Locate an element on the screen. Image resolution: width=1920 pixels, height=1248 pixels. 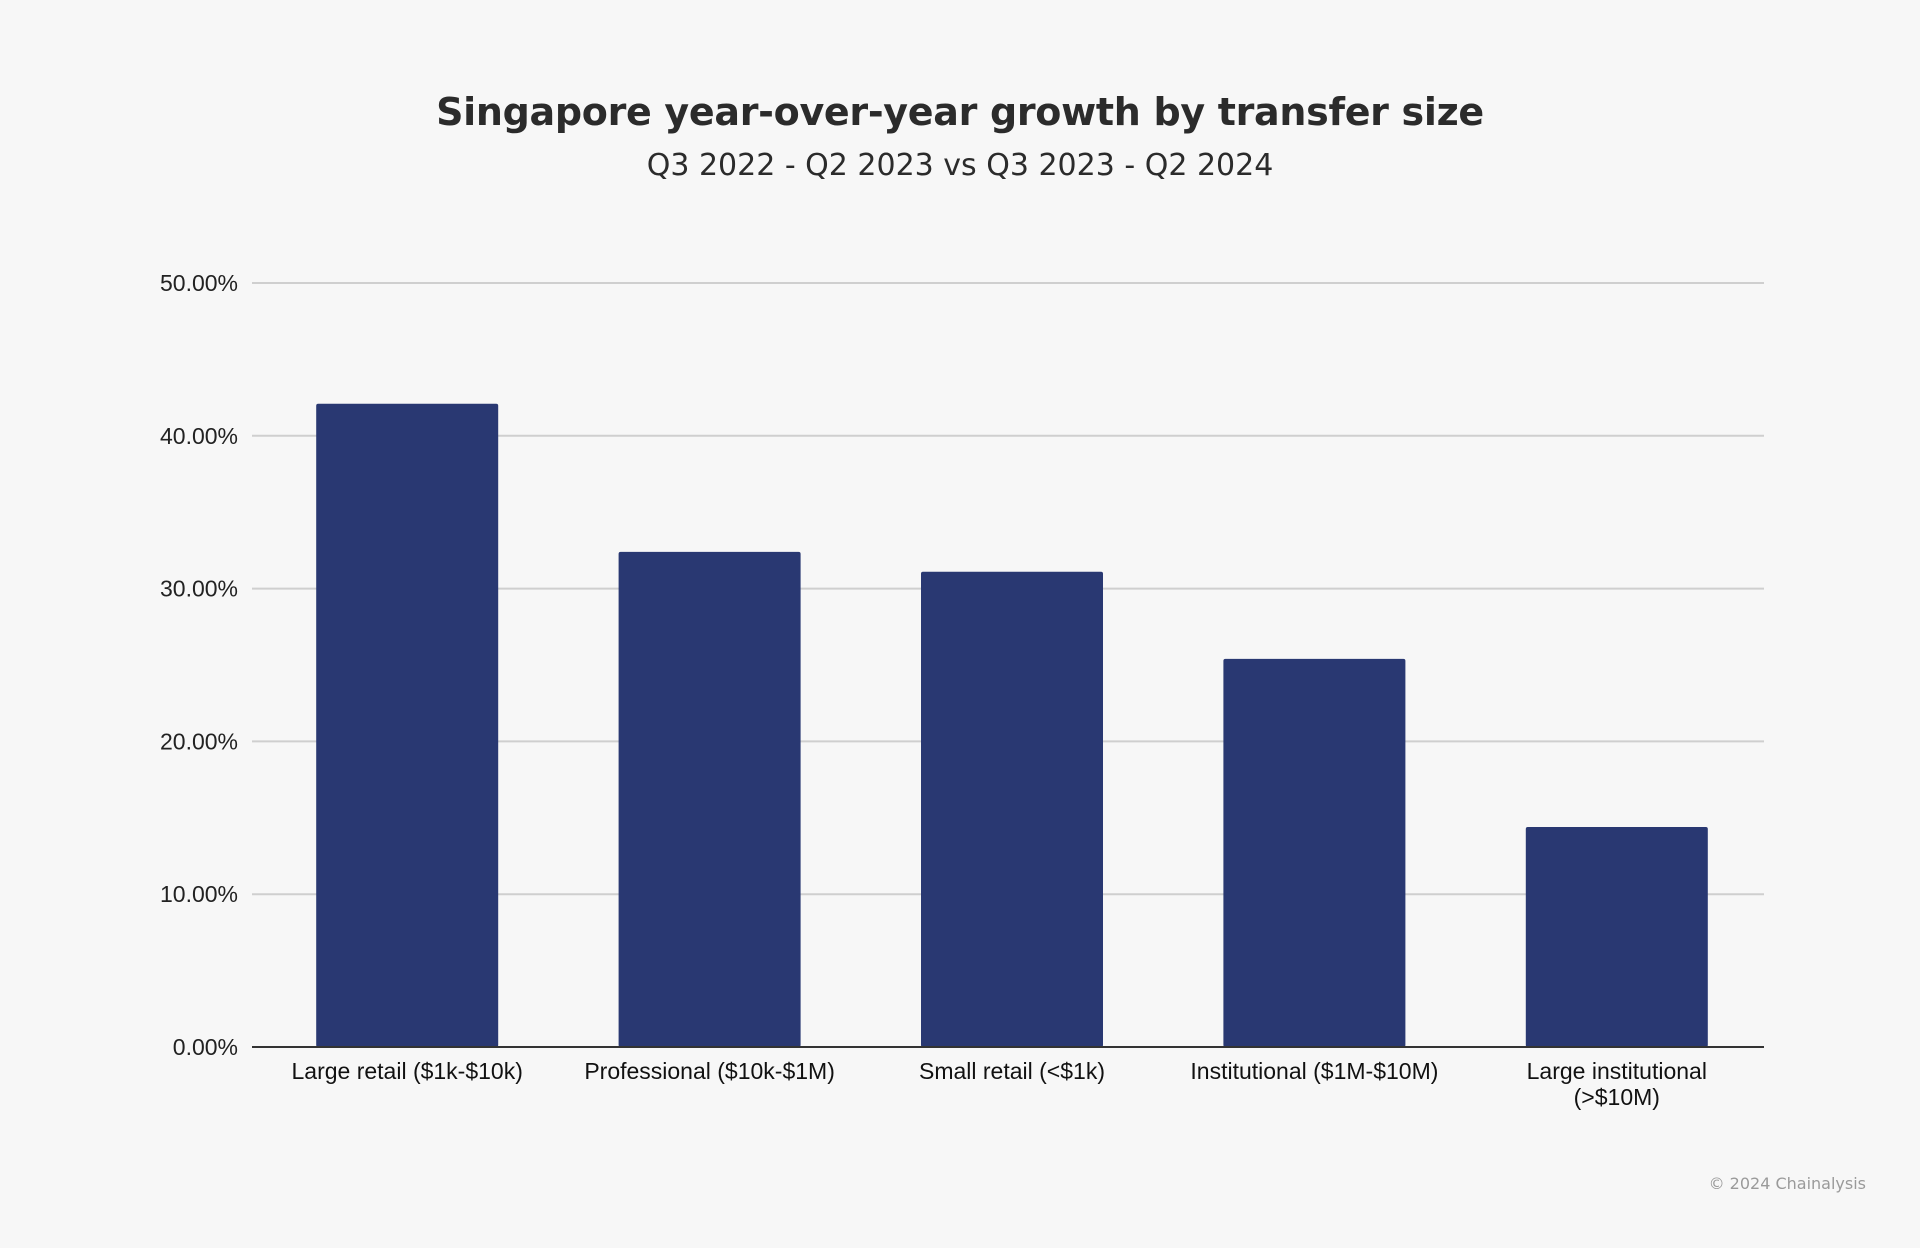
y-tick-label: 30.00% is located at coordinates (199, 589).